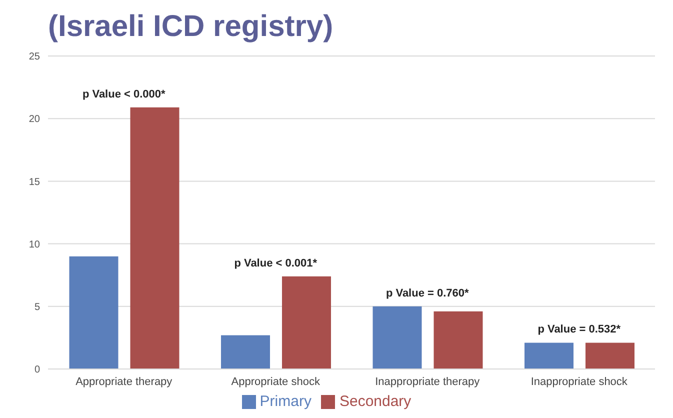  I want to click on annotation: p Value < 0.001*, so click(276, 263).